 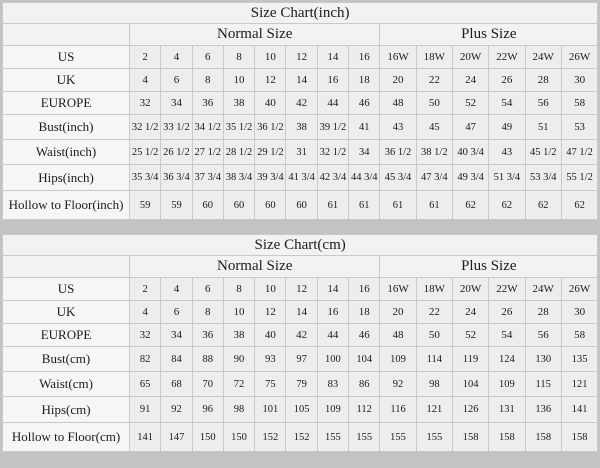 What do you see at coordinates (333, 177) in the screenshot?
I see `size-cell: 42 3/4` at bounding box center [333, 177].